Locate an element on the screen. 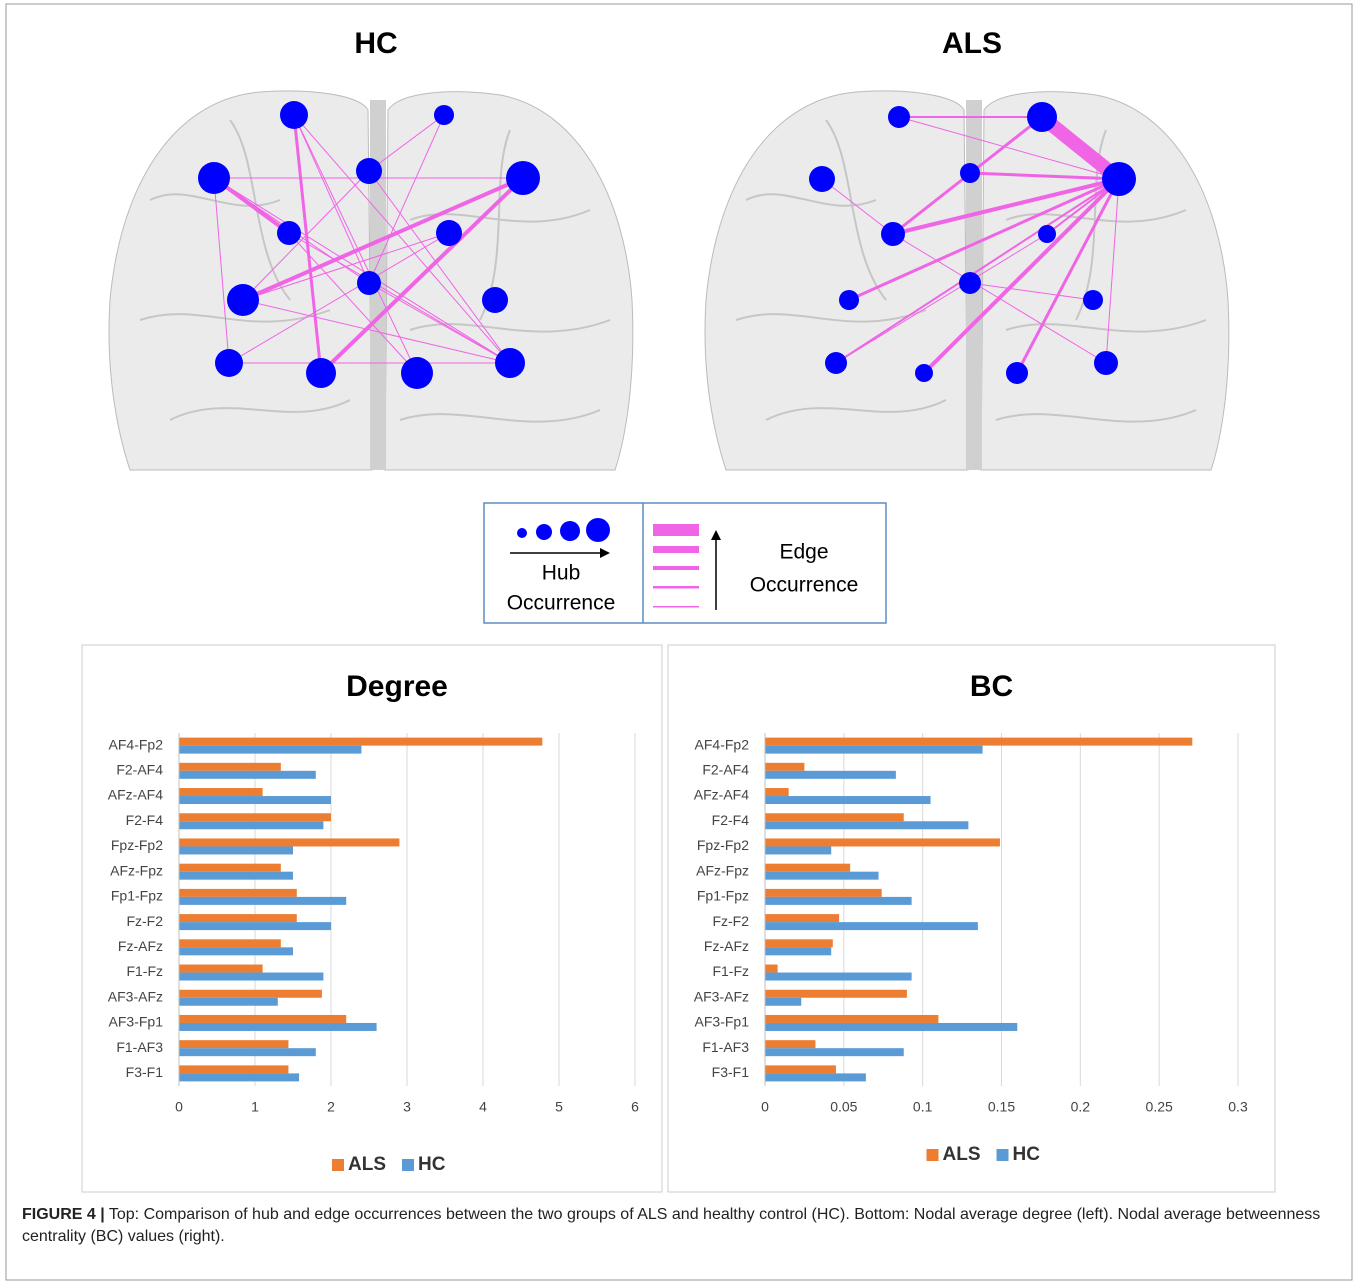 The height and width of the screenshot is (1286, 1358). y-tick-label: F1-AF3 is located at coordinates (725, 1047).